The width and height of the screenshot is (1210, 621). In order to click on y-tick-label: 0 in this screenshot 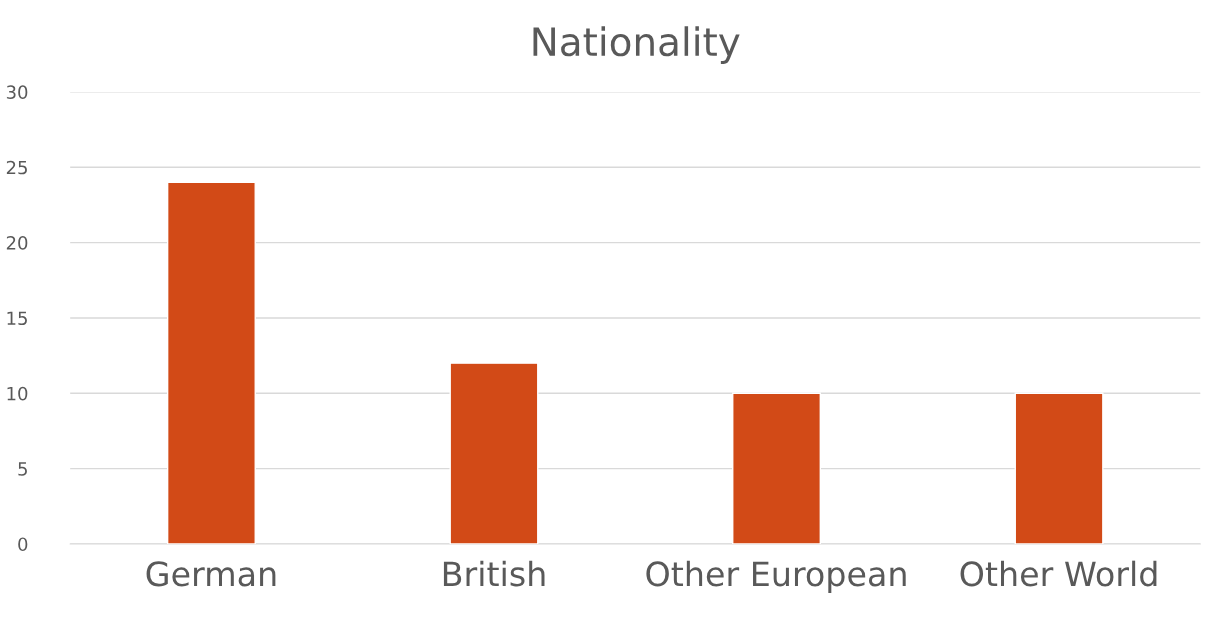, I will do `click(23, 544)`.